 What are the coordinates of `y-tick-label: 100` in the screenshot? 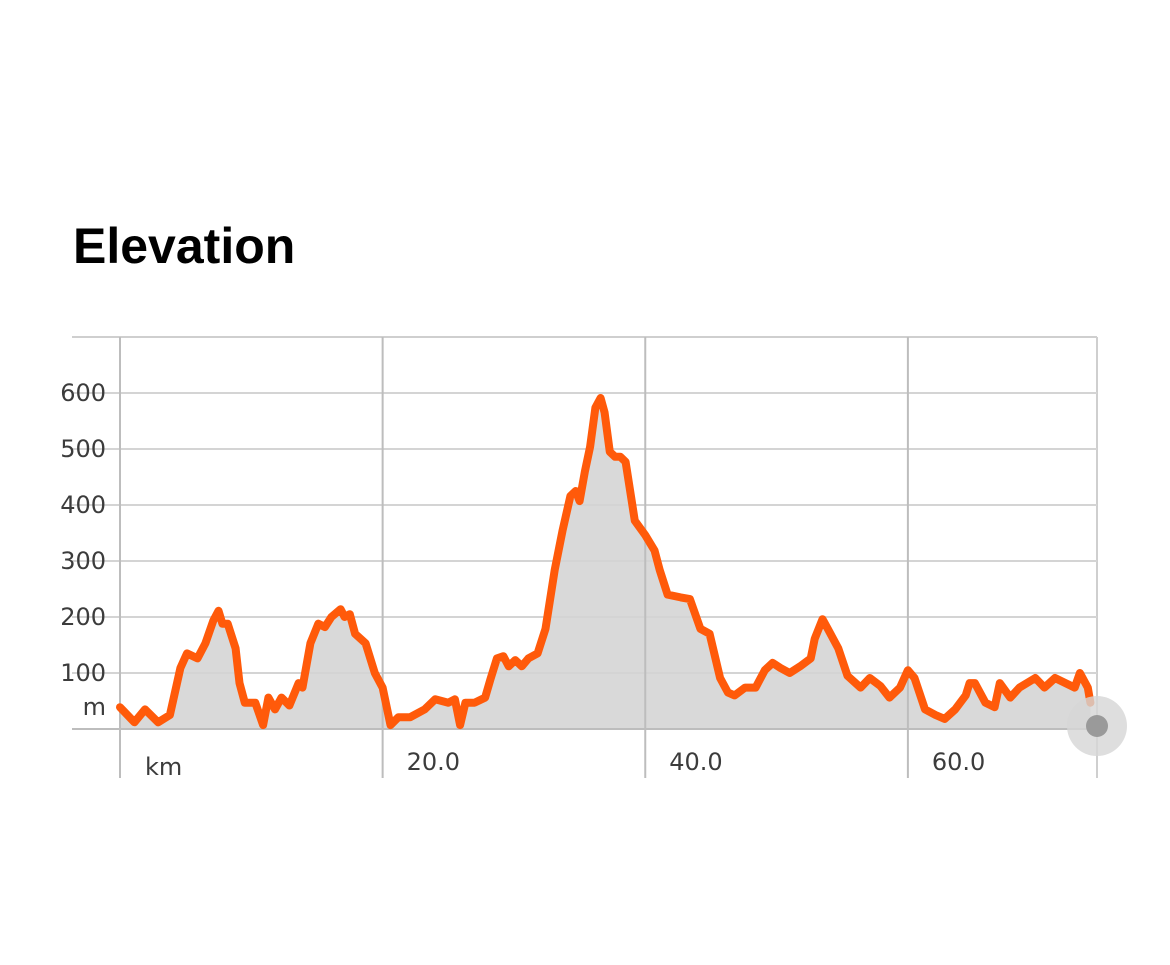 It's located at (83, 673).